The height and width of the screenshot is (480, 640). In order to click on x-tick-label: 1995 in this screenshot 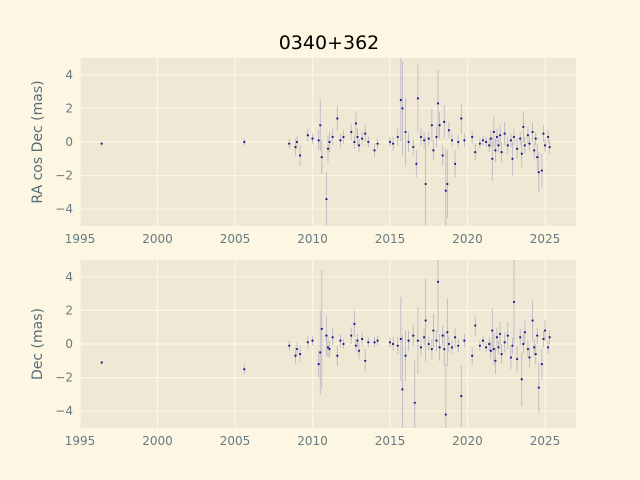, I will do `click(80, 441)`.